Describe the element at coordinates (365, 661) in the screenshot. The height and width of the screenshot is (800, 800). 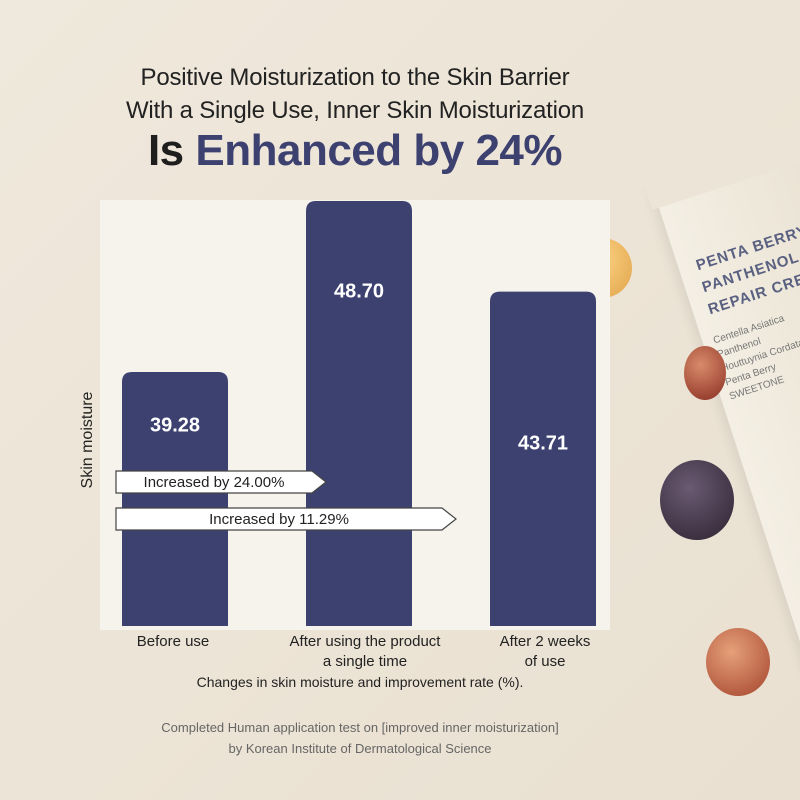
I see `category-label-line: a single time` at that location.